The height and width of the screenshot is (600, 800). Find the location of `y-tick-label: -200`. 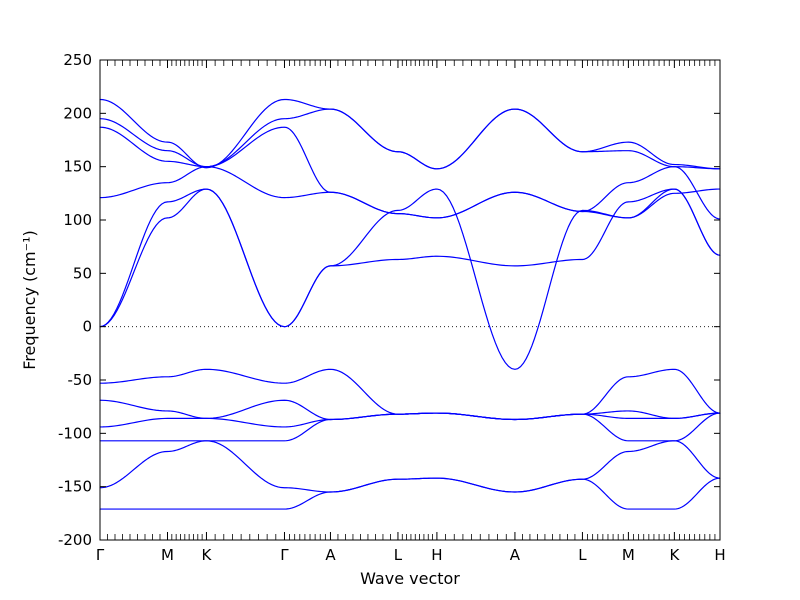

y-tick-label: -200 is located at coordinates (75, 540).